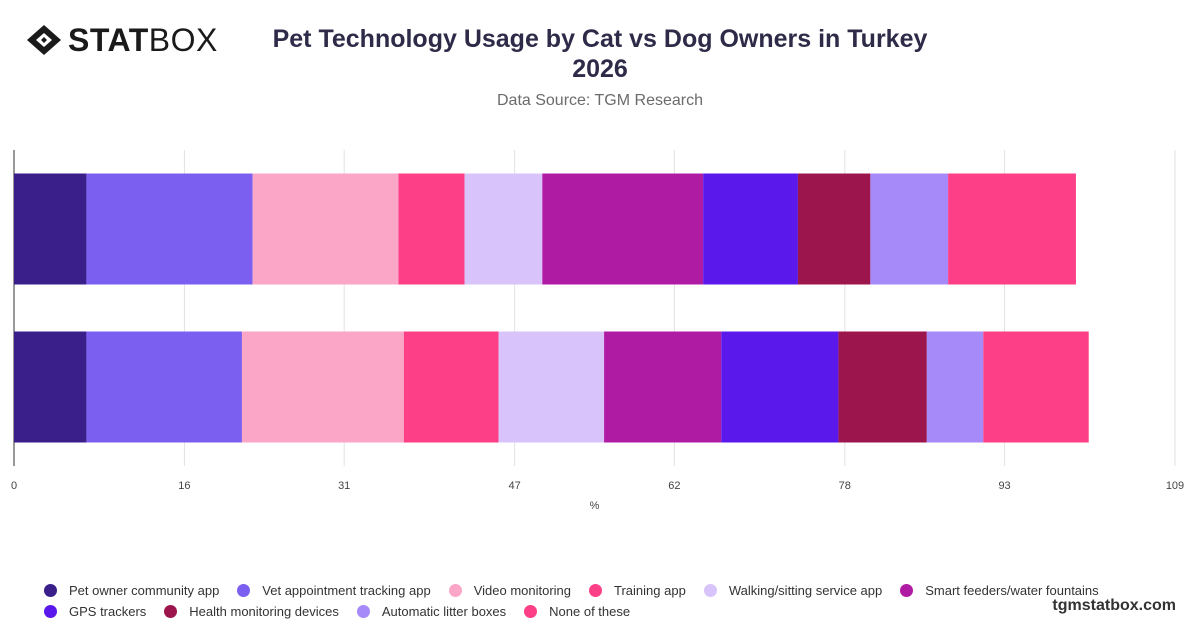 This screenshot has height=628, width=1200. Describe the element at coordinates (108, 40) in the screenshot. I see `logo-text-bold: STAT` at that location.